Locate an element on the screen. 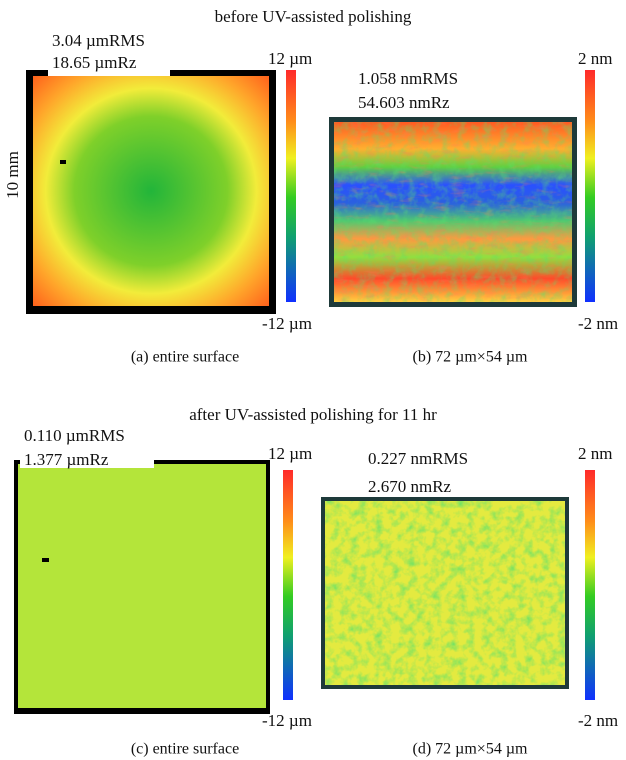 This screenshot has width=626, height=760. stats-rms: 0.227 nmRMS is located at coordinates (418, 458).